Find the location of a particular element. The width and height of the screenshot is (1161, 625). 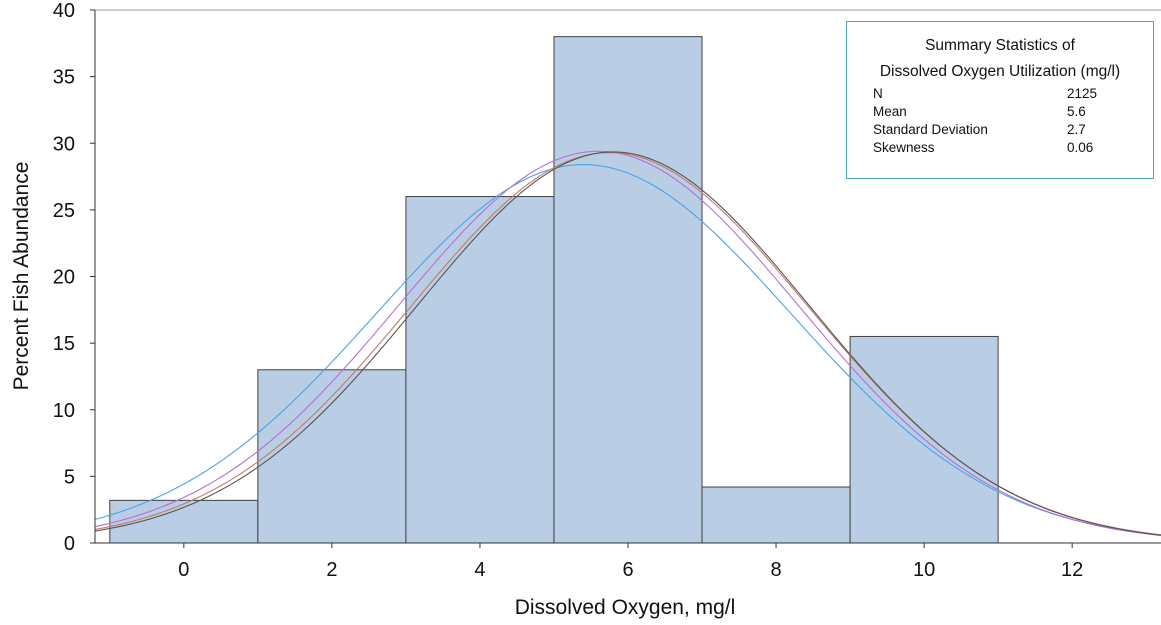

summary-title-line1: Summary Statistics of is located at coordinates (1000, 45).